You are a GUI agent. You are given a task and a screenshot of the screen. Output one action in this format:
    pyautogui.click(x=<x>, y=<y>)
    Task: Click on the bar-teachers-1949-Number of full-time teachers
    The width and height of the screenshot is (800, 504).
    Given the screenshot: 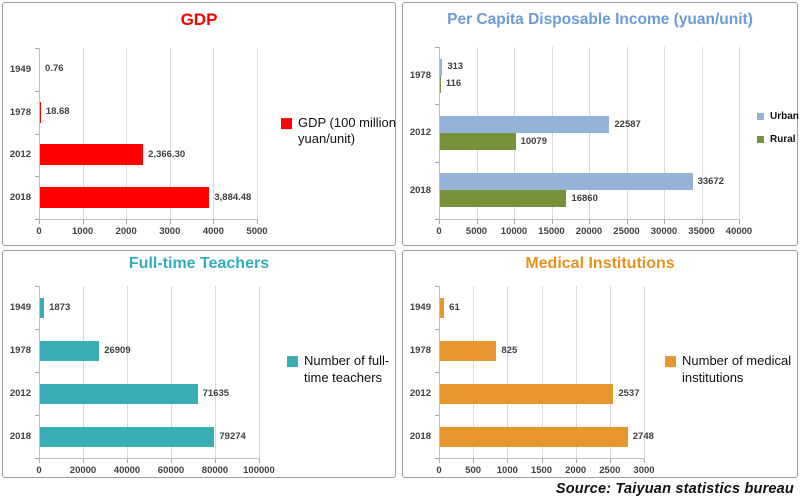 What is the action you would take?
    pyautogui.click(x=42, y=307)
    